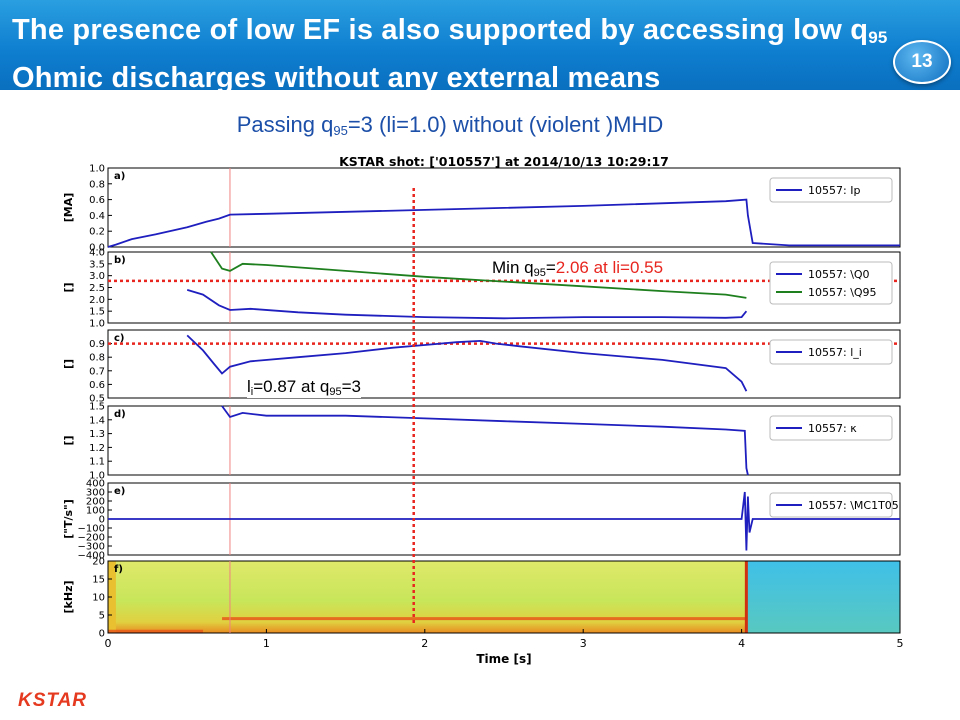 Image resolution: width=960 pixels, height=720 pixels. Describe the element at coordinates (97, 232) in the screenshot. I see `y-tick-label: 0.2` at that location.